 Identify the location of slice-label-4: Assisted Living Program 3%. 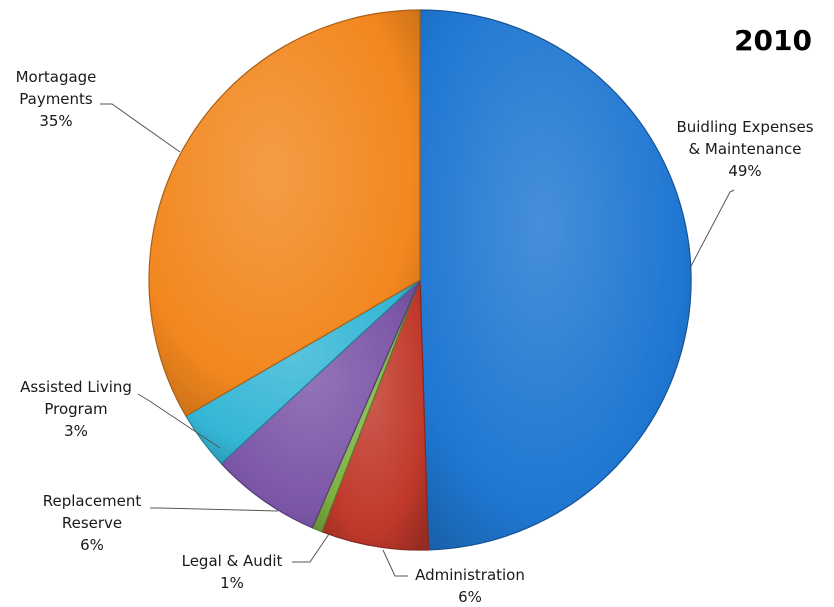
(76, 409).